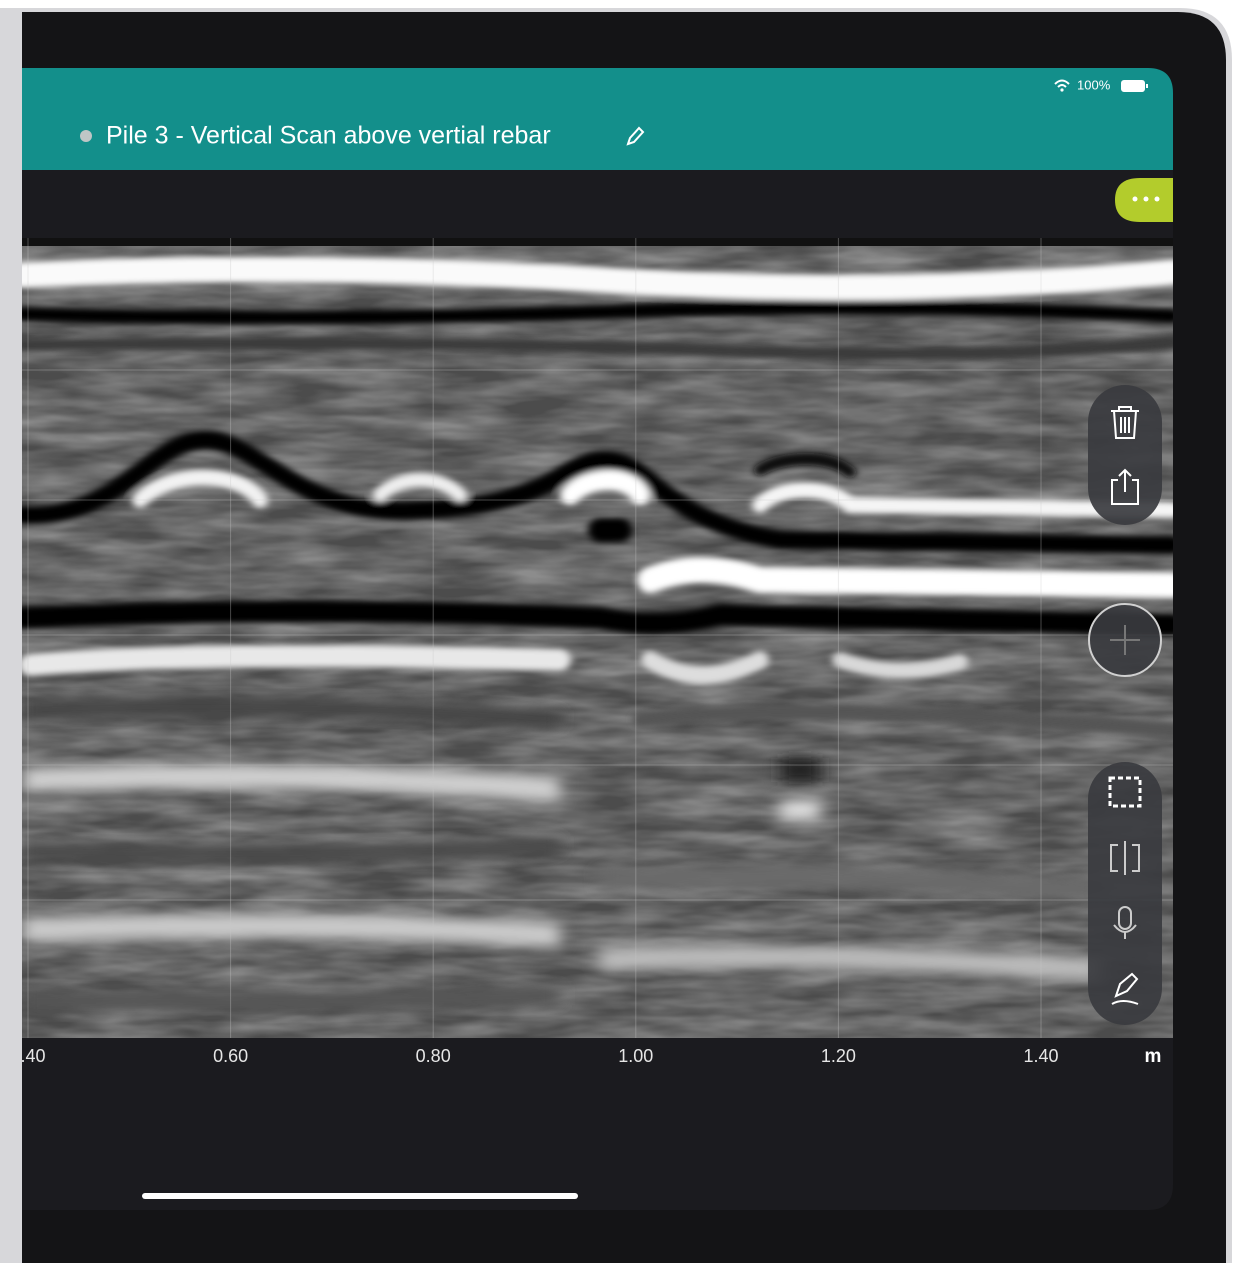 The width and height of the screenshot is (1234, 1263). Describe the element at coordinates (1125, 858) in the screenshot. I see `split-icon` at that location.